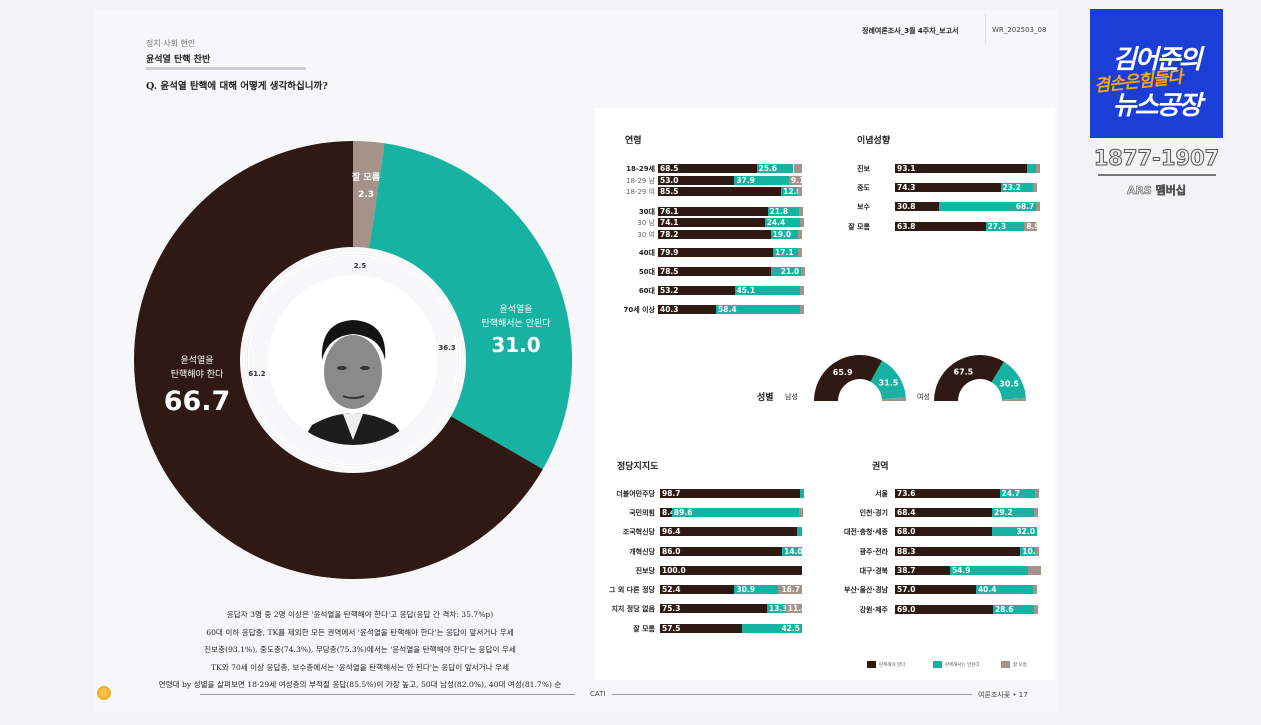  What do you see at coordinates (256, 374) in the screenshot?
I see `prev-impeach-value: 61.2` at bounding box center [256, 374].